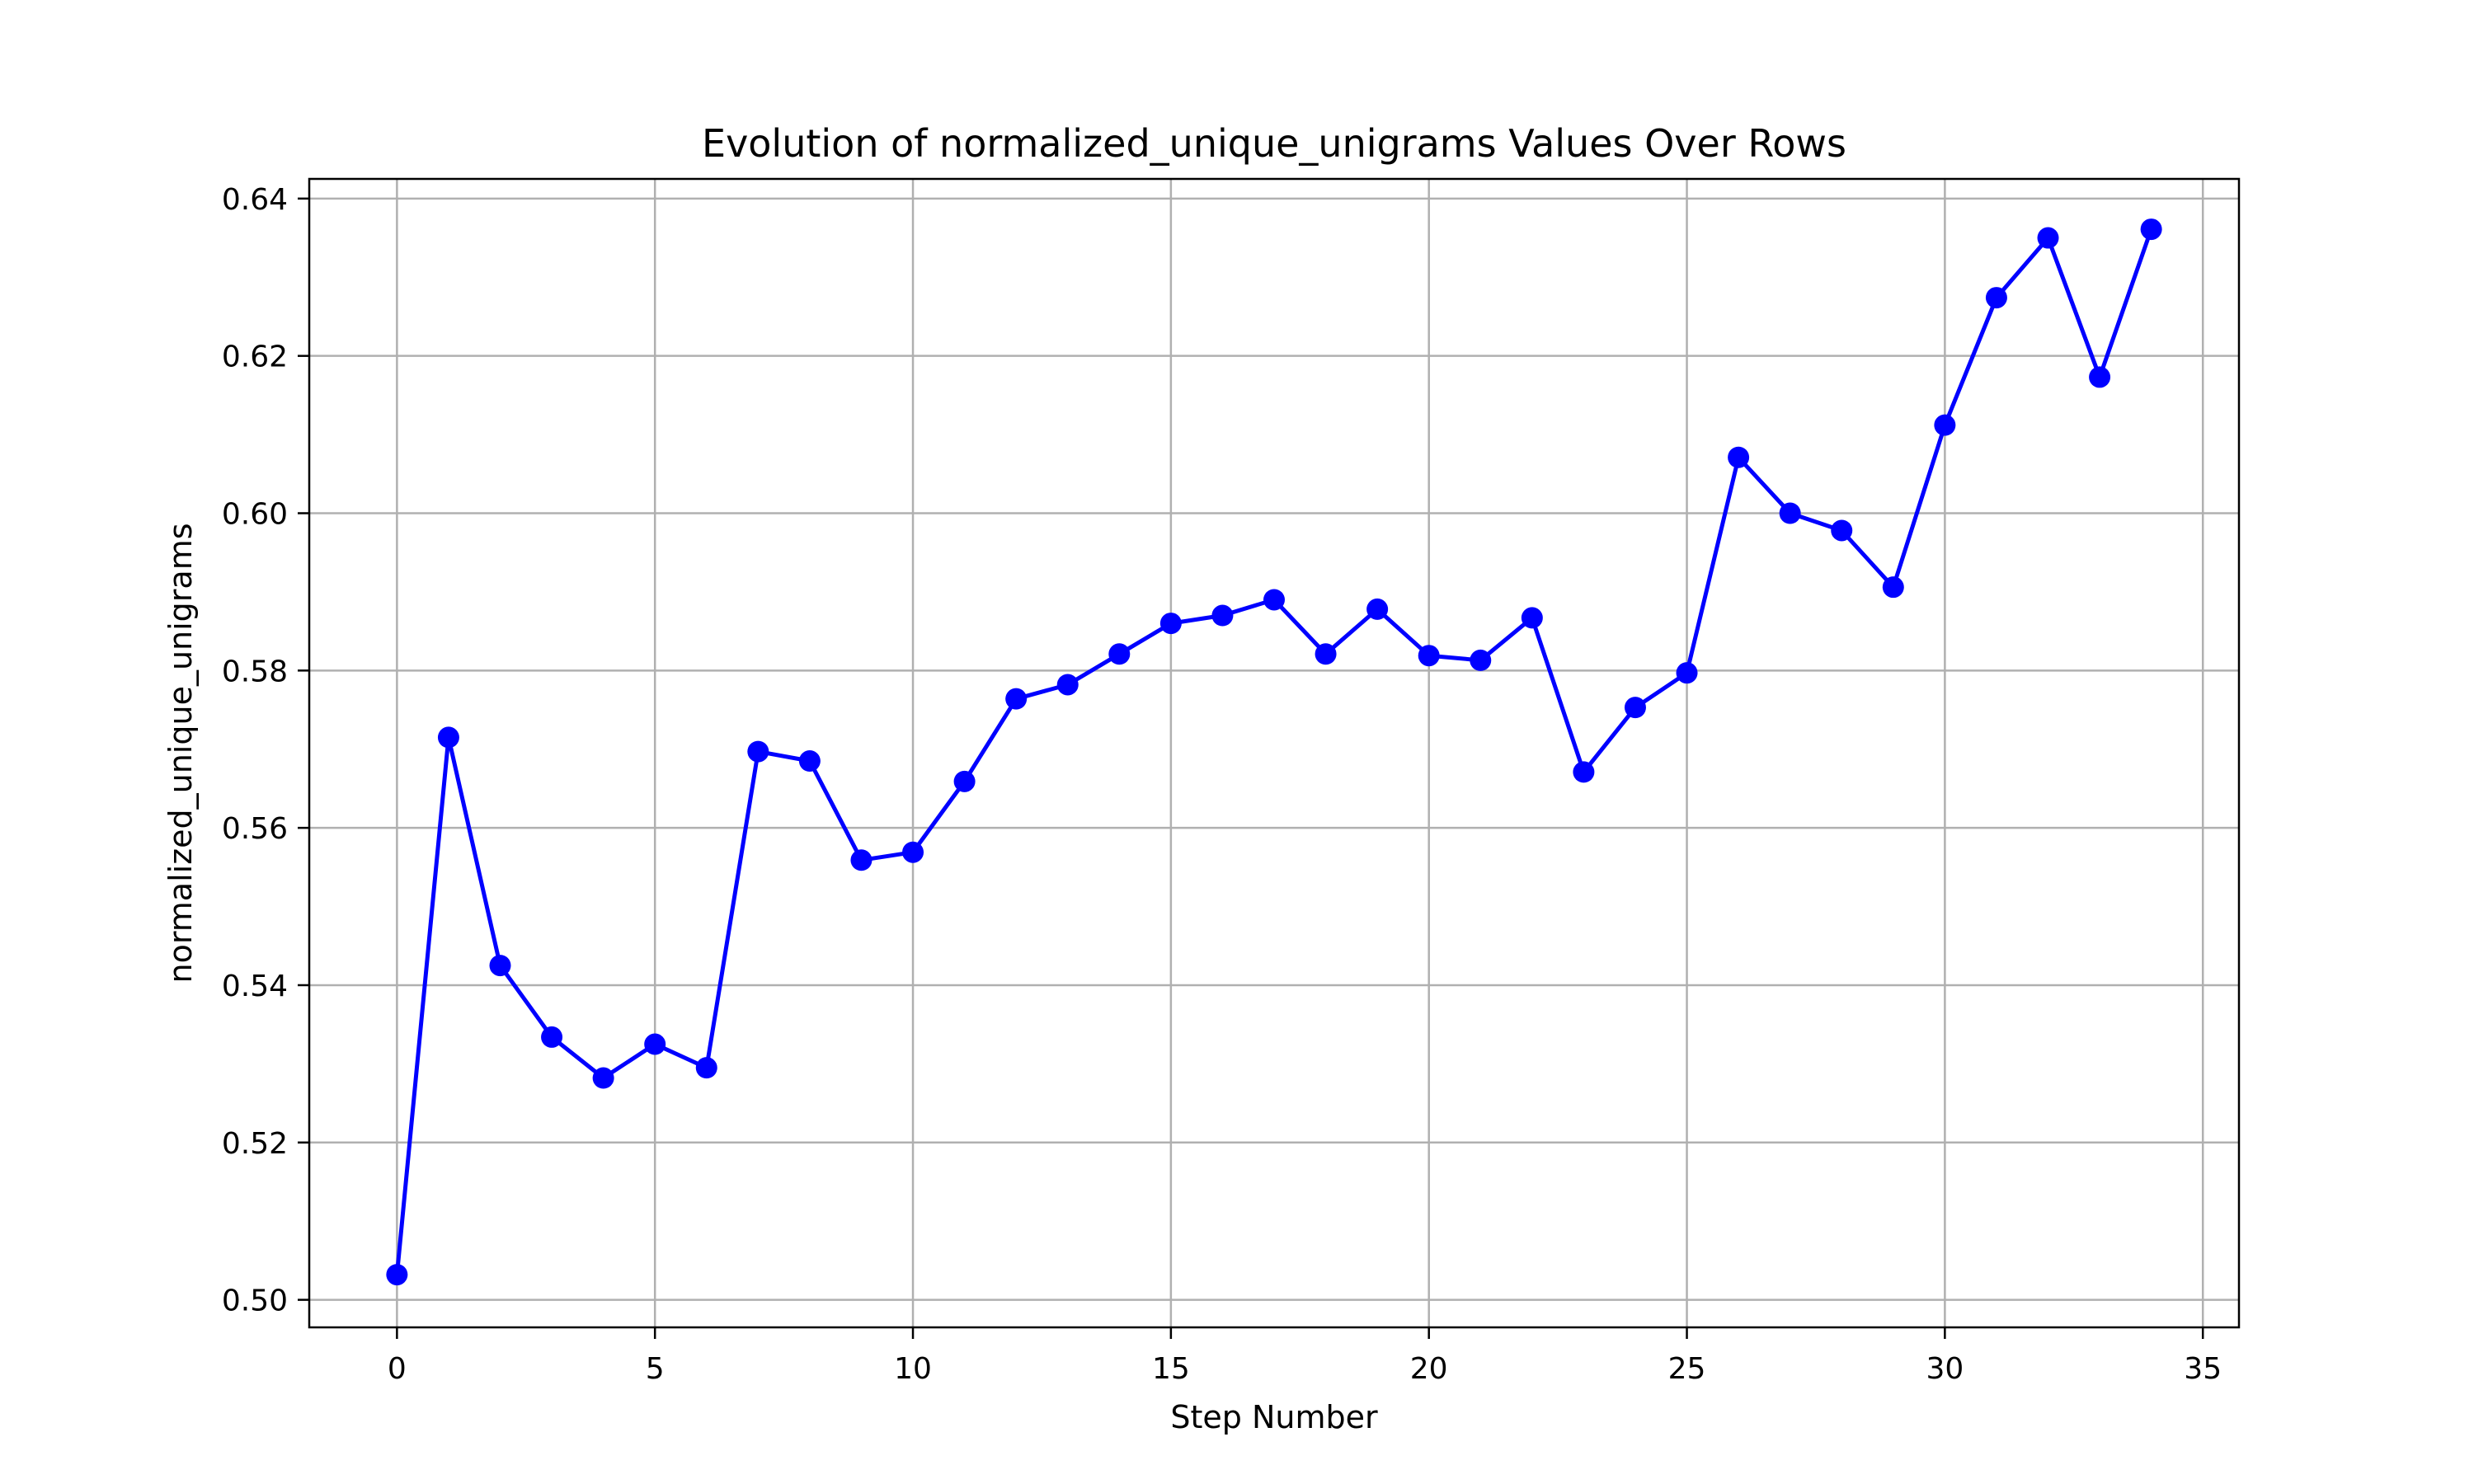 The height and width of the screenshot is (1484, 2474). What do you see at coordinates (255, 986) in the screenshot?
I see `y-tick-label: 0.54` at bounding box center [255, 986].